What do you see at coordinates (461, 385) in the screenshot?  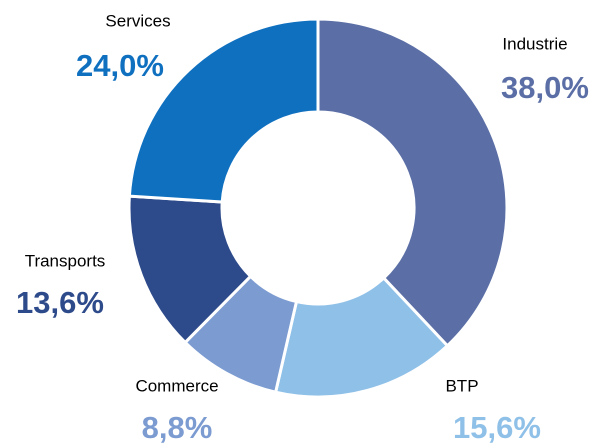 I see `slice-name: BTP` at bounding box center [461, 385].